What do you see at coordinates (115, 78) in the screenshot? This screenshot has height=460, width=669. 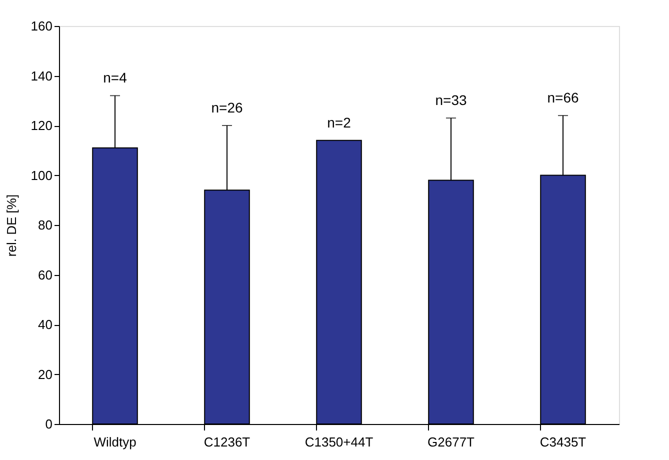 I see `annotation: n=4` at bounding box center [115, 78].